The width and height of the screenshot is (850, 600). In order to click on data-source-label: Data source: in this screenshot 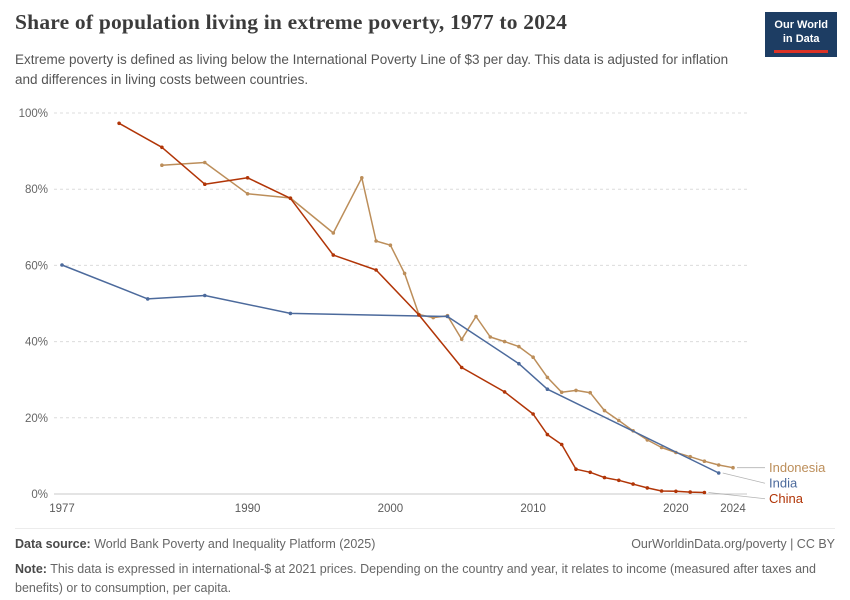, I will do `click(53, 544)`.